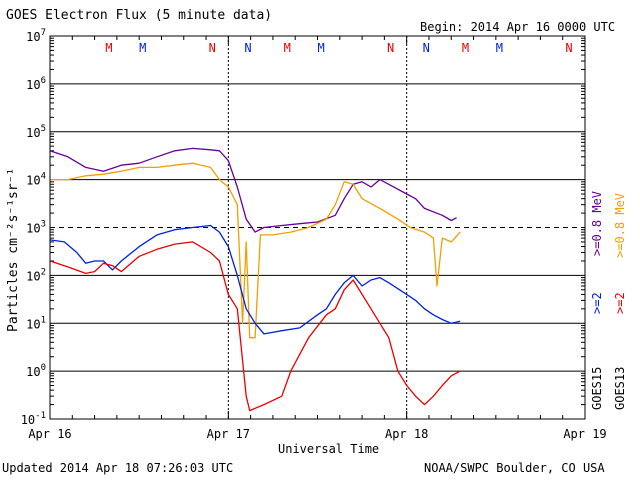 This screenshot has height=480, width=640. I want to click on legend-goes15: GOES15, so click(597, 388).